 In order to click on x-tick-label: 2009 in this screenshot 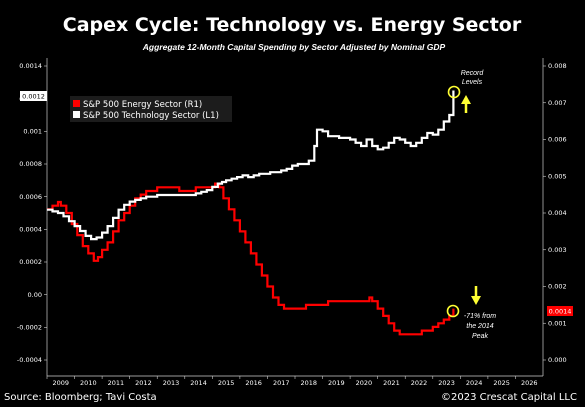, I will do `click(61, 383)`.